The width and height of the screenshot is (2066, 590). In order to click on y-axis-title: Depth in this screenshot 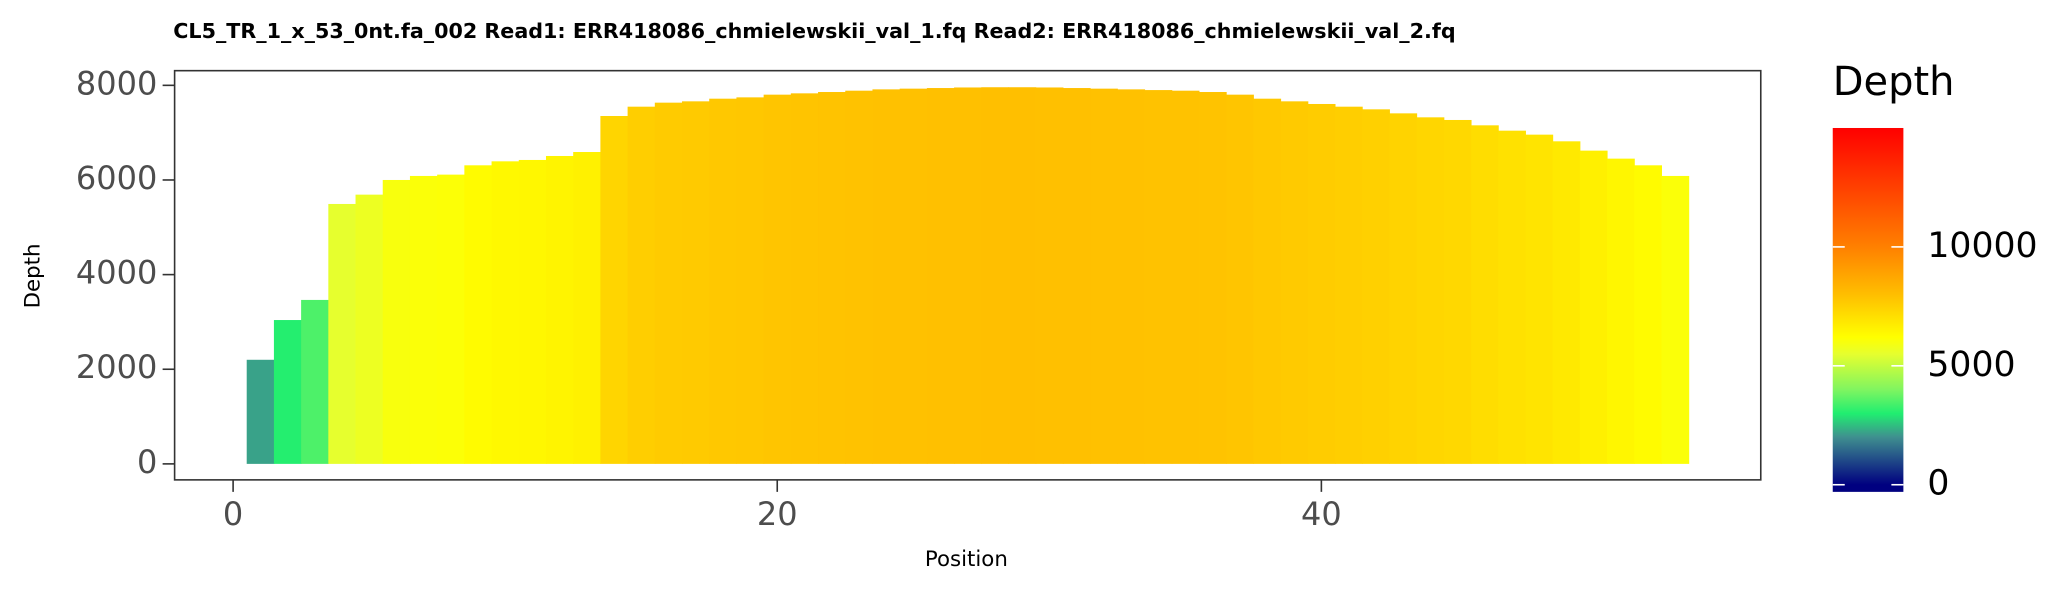, I will do `click(32, 275)`.